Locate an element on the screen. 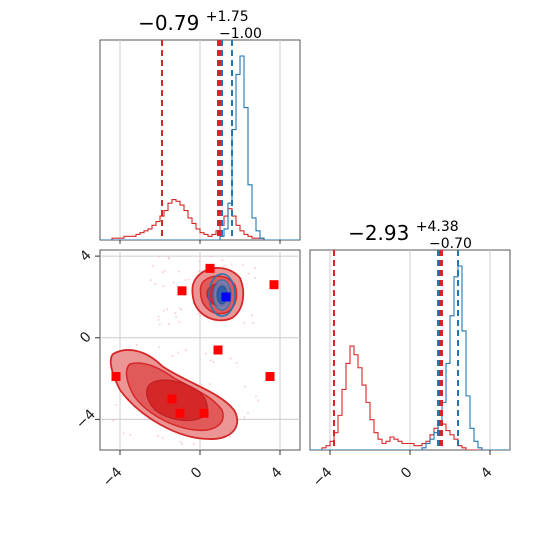 Image resolution: width=550 pixels, height=550 pixels. hist-var2-series is located at coordinates (410, 357).